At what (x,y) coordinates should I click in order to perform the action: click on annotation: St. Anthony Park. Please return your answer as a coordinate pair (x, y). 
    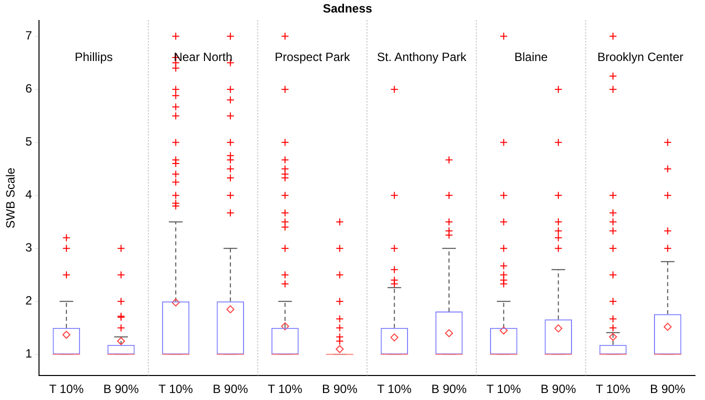
    Looking at the image, I should click on (422, 57).